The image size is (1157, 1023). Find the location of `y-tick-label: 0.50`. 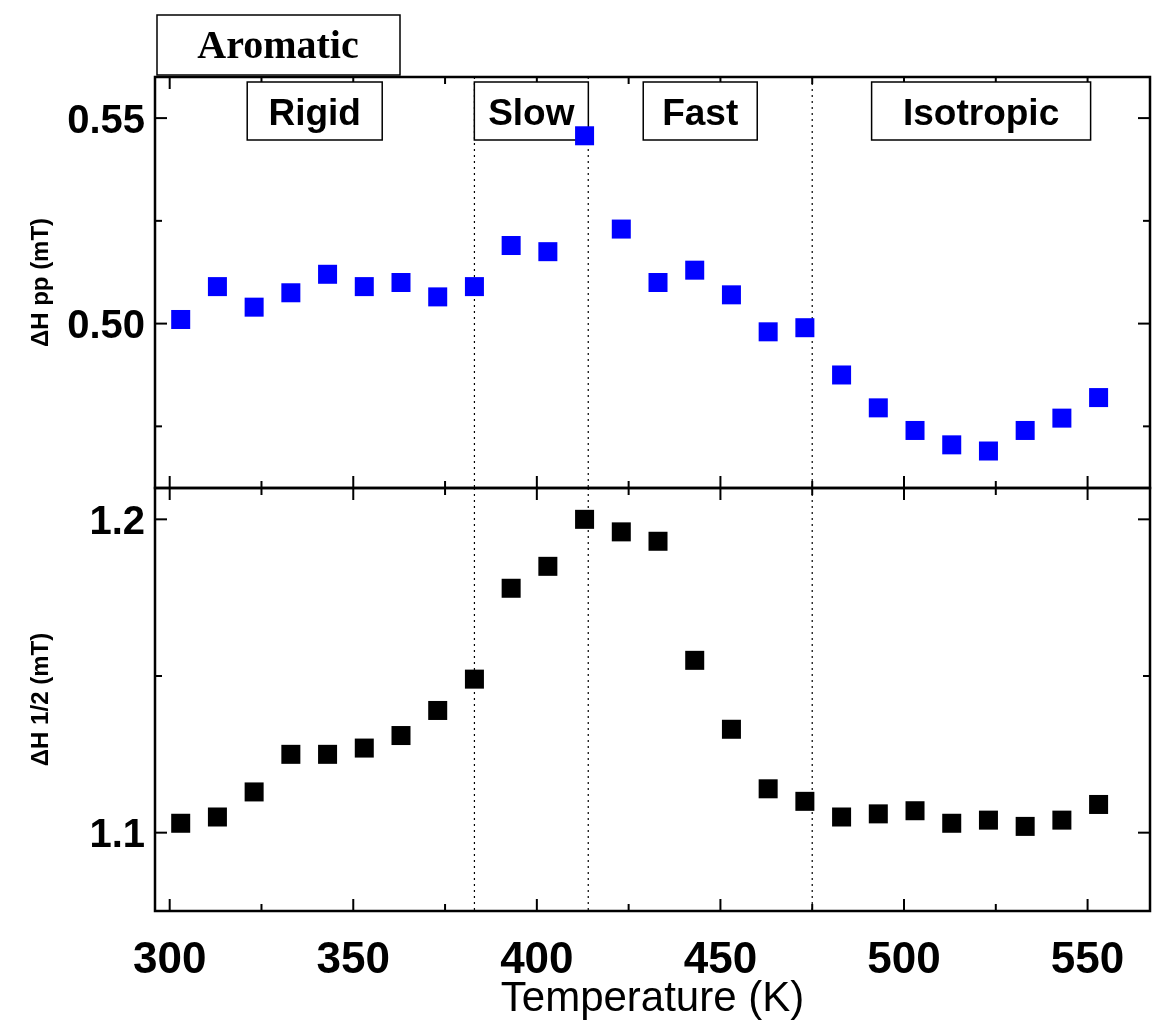

y-tick-label: 0.50 is located at coordinates (106, 324).